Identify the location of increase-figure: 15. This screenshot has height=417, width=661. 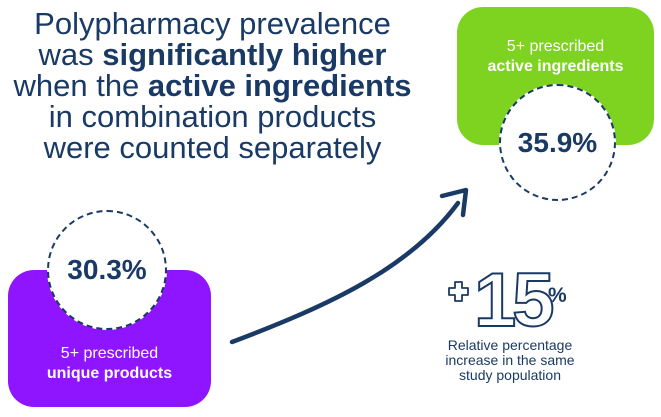
(503, 297).